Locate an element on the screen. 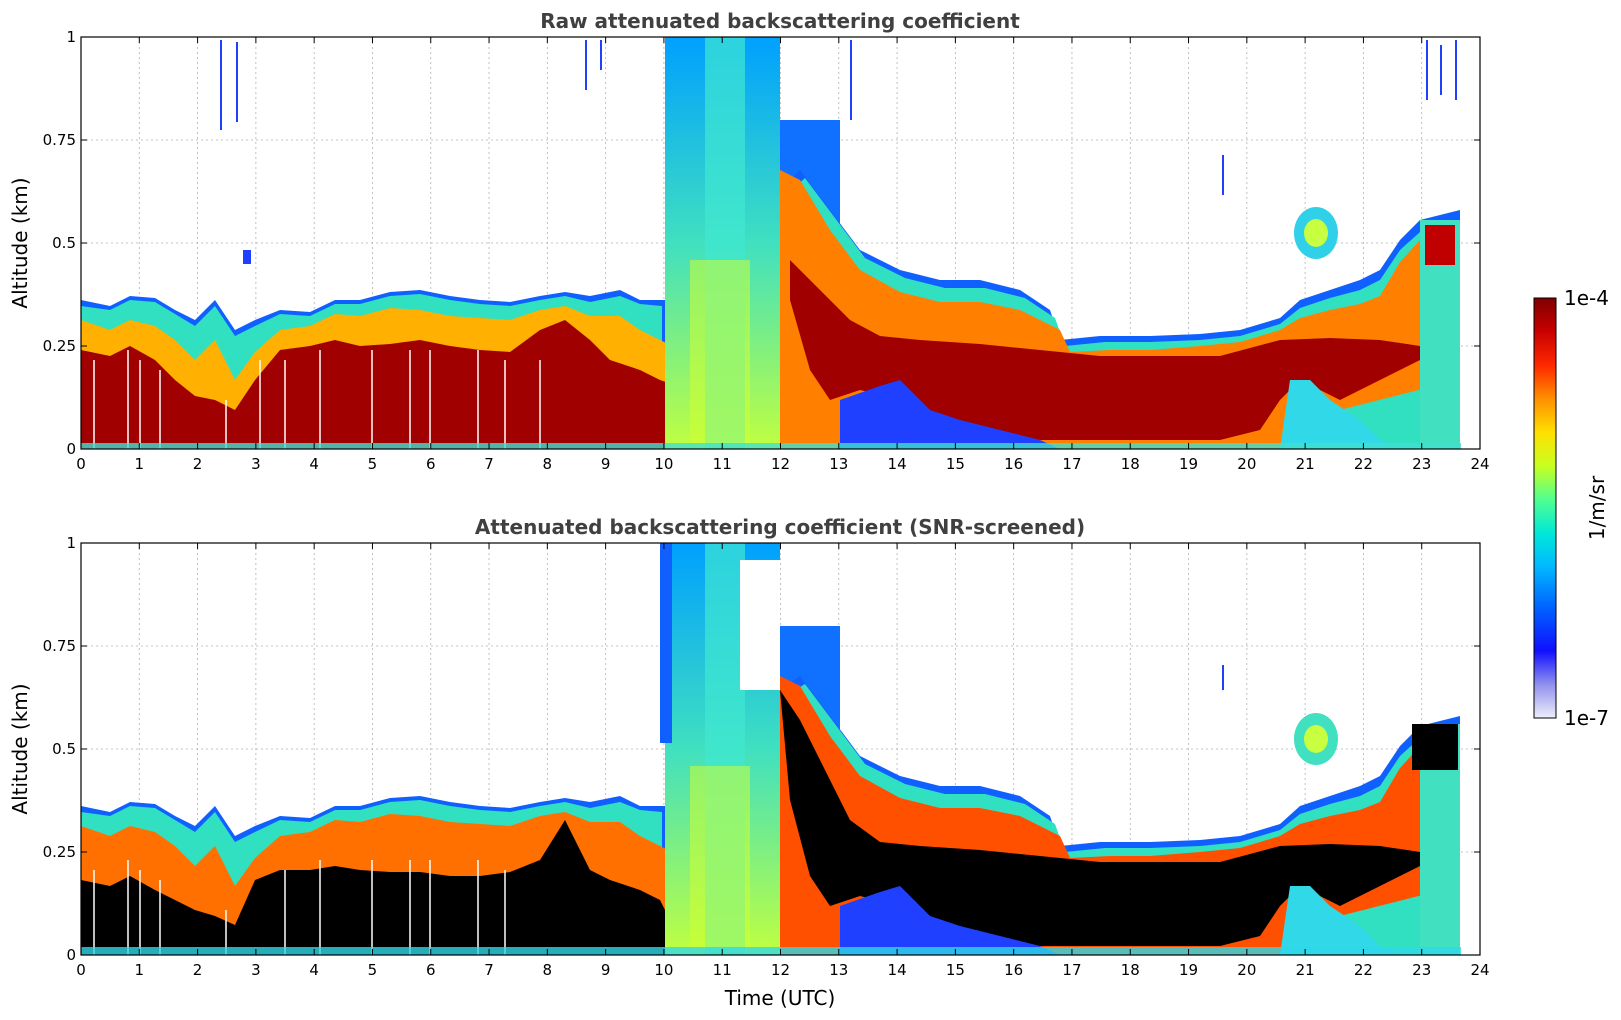 Image resolution: width=1621 pixels, height=1020 pixels. panel-screened-surface-layer-black is located at coordinates (380, 887).